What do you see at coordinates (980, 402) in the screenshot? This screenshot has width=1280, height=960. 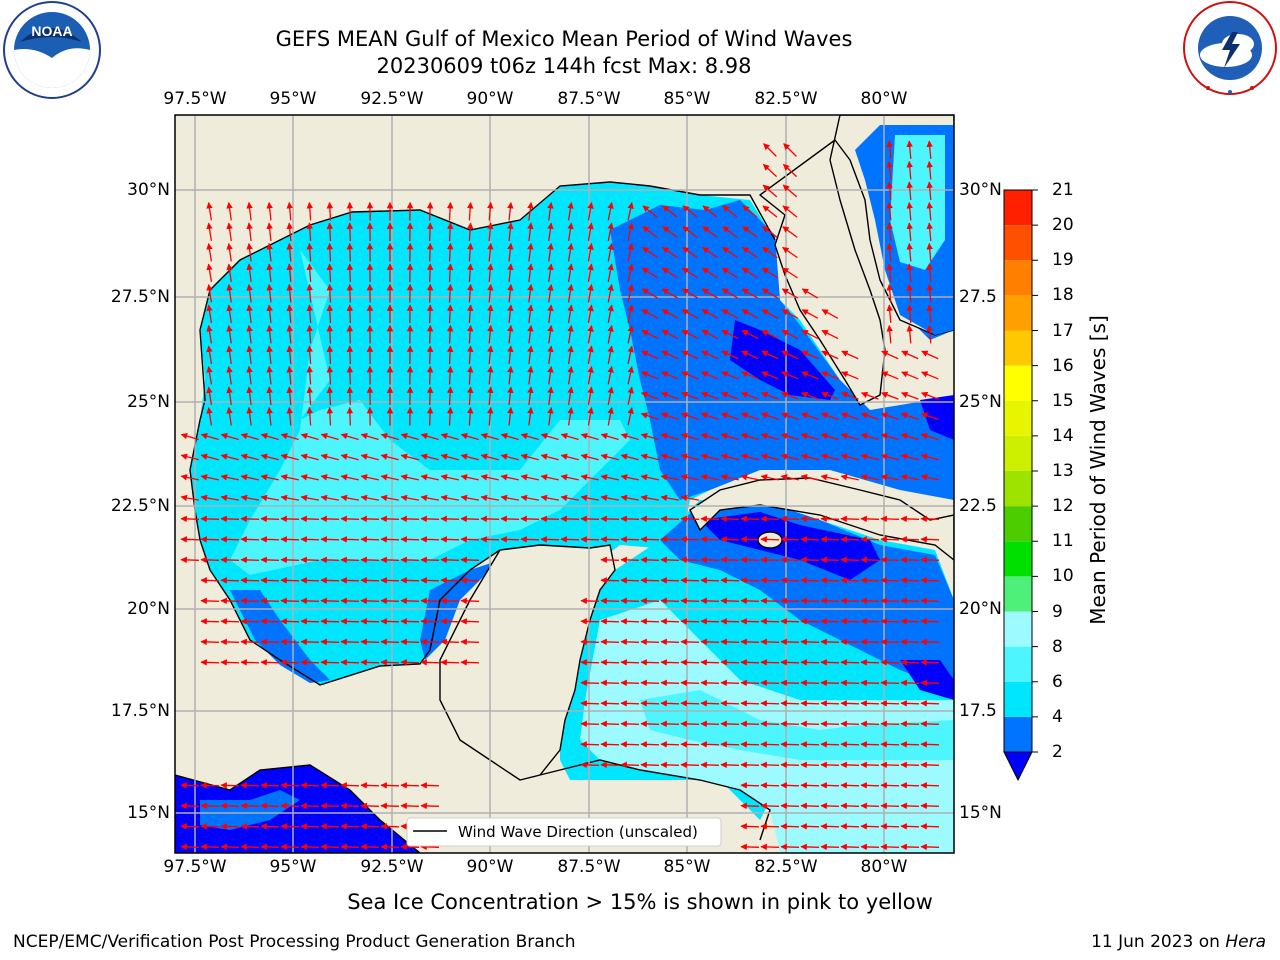 I see `lat-label-right: 25°N` at bounding box center [980, 402].